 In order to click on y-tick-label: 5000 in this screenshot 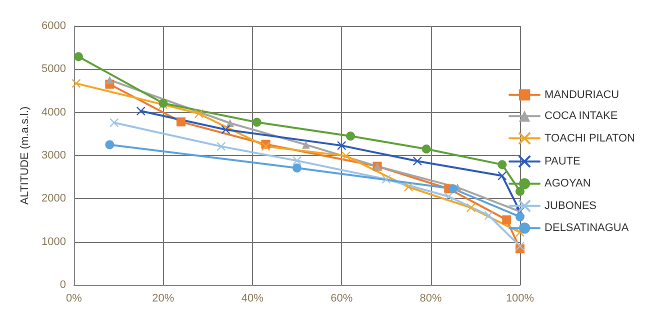, I will do `click(54, 69)`.